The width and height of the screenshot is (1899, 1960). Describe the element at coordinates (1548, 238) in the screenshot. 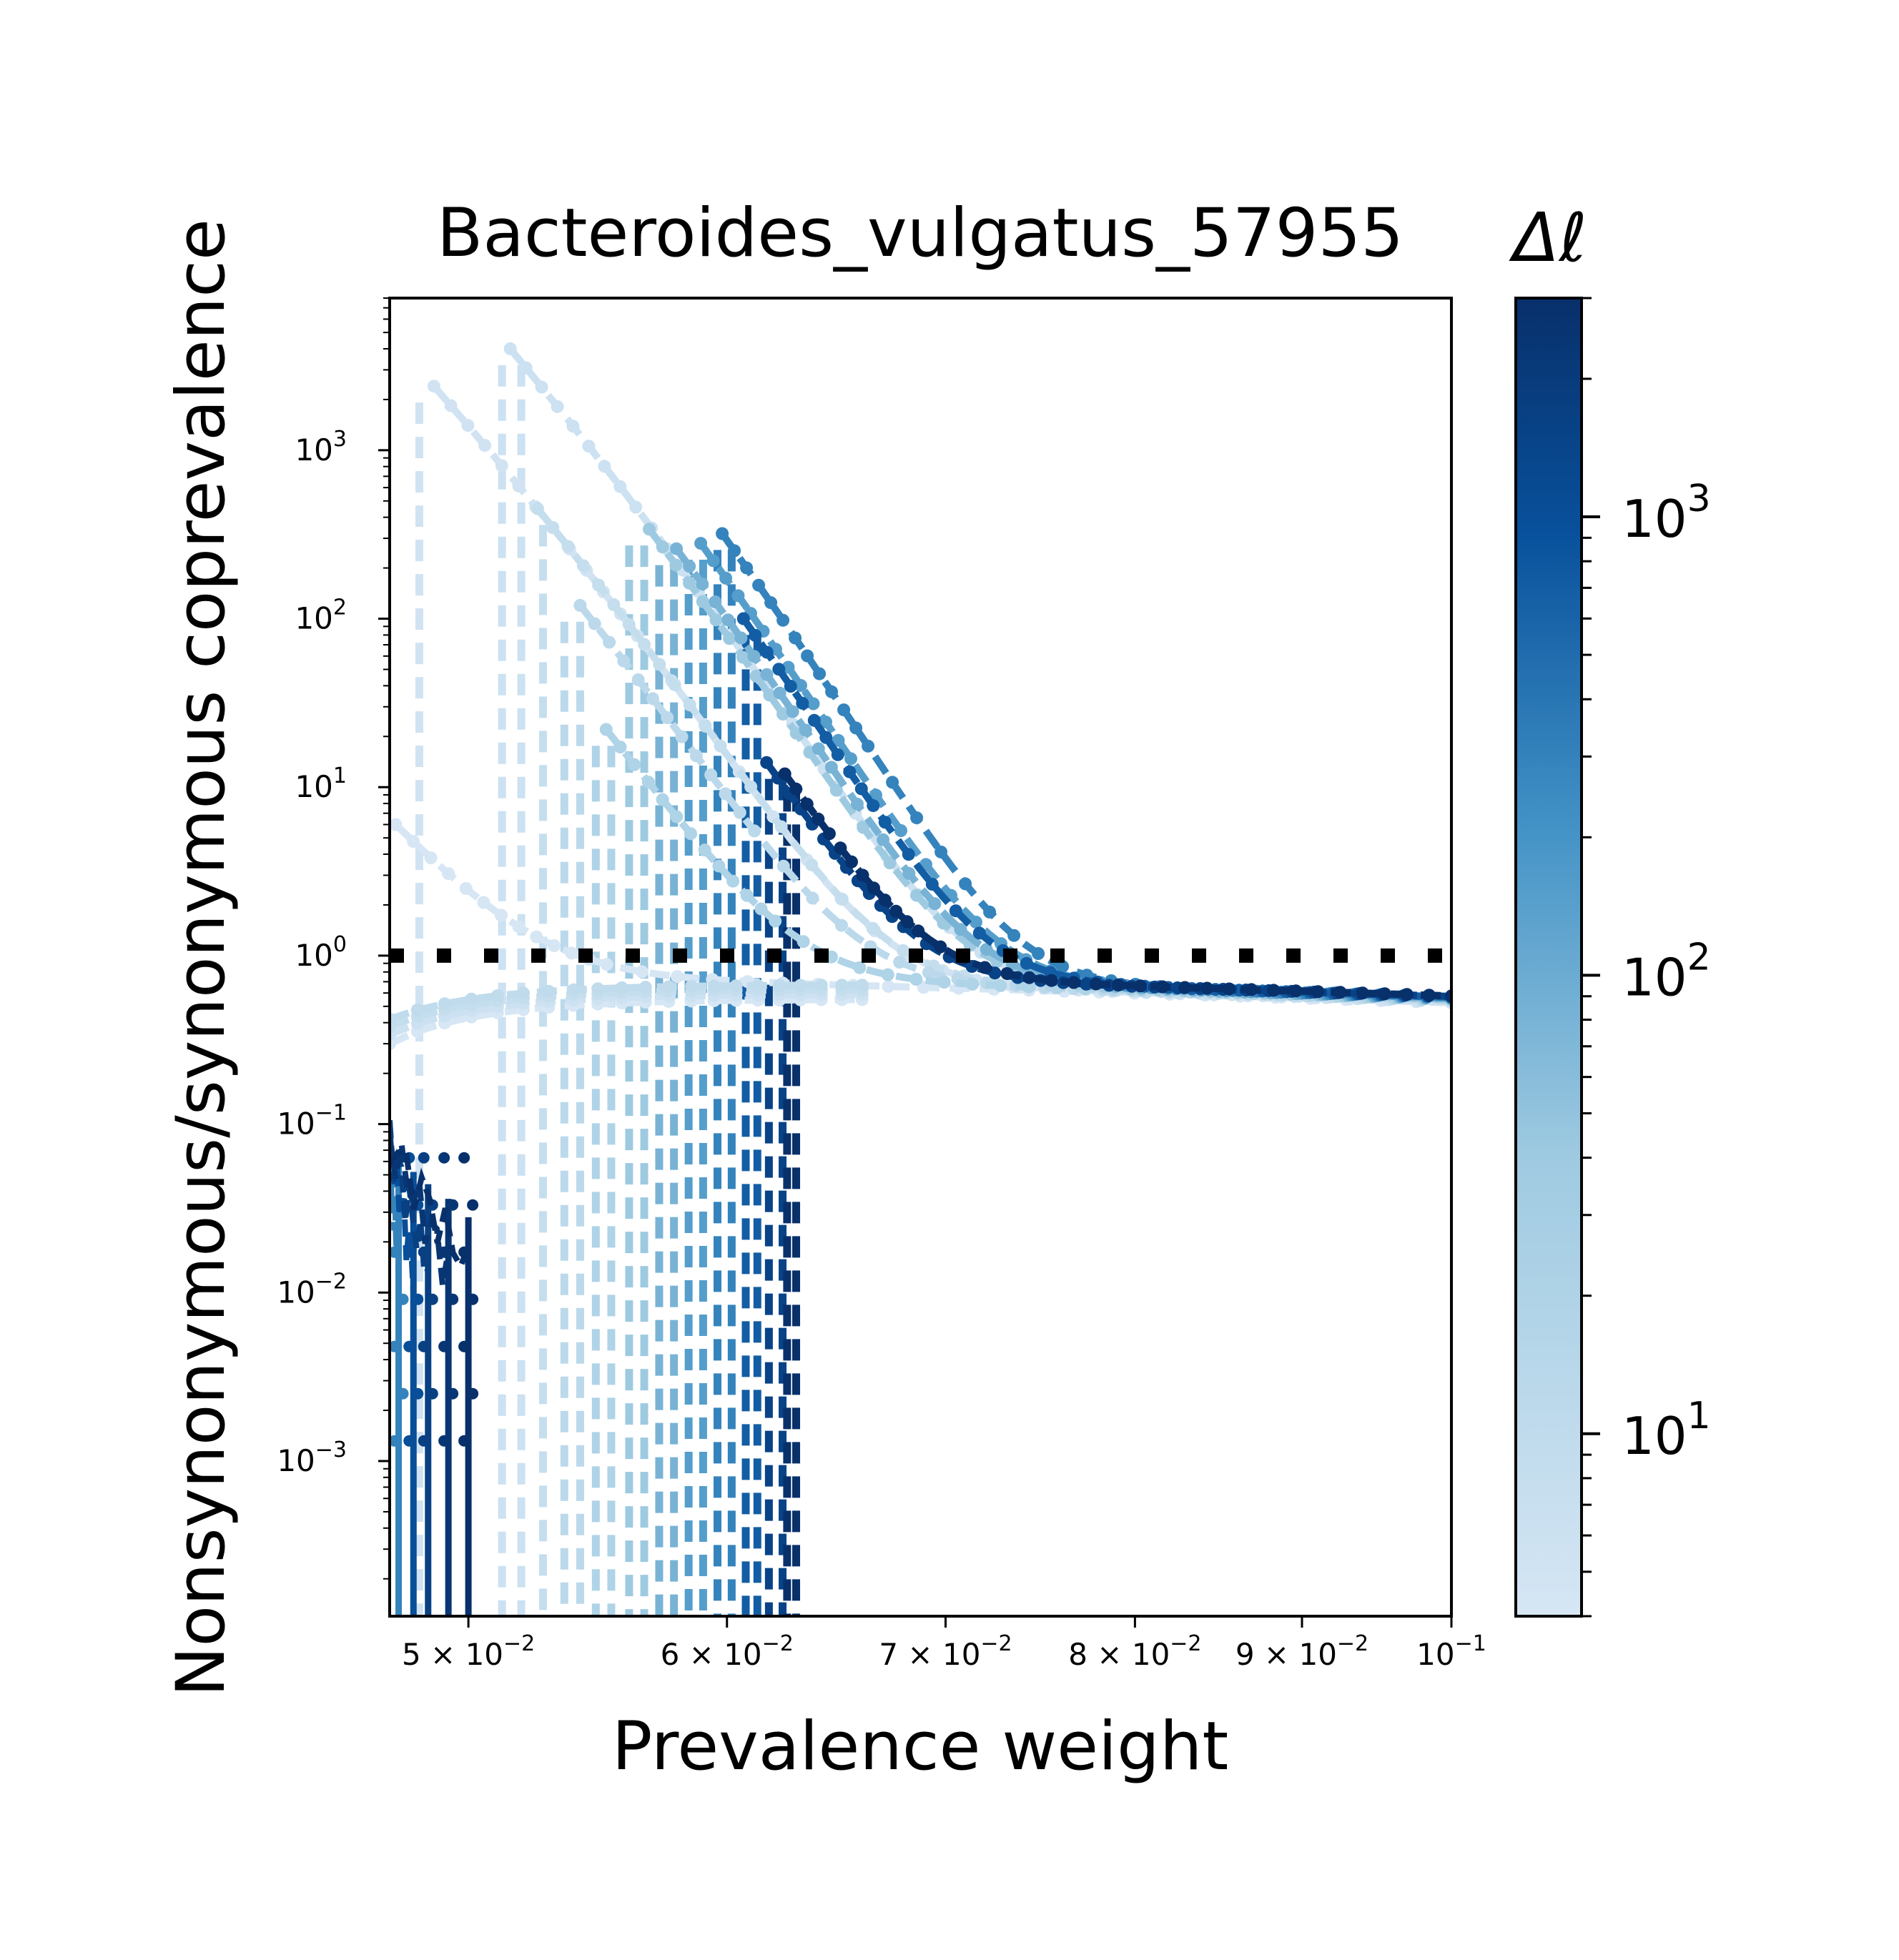

I see `colorbar-label: Δℓ` at that location.